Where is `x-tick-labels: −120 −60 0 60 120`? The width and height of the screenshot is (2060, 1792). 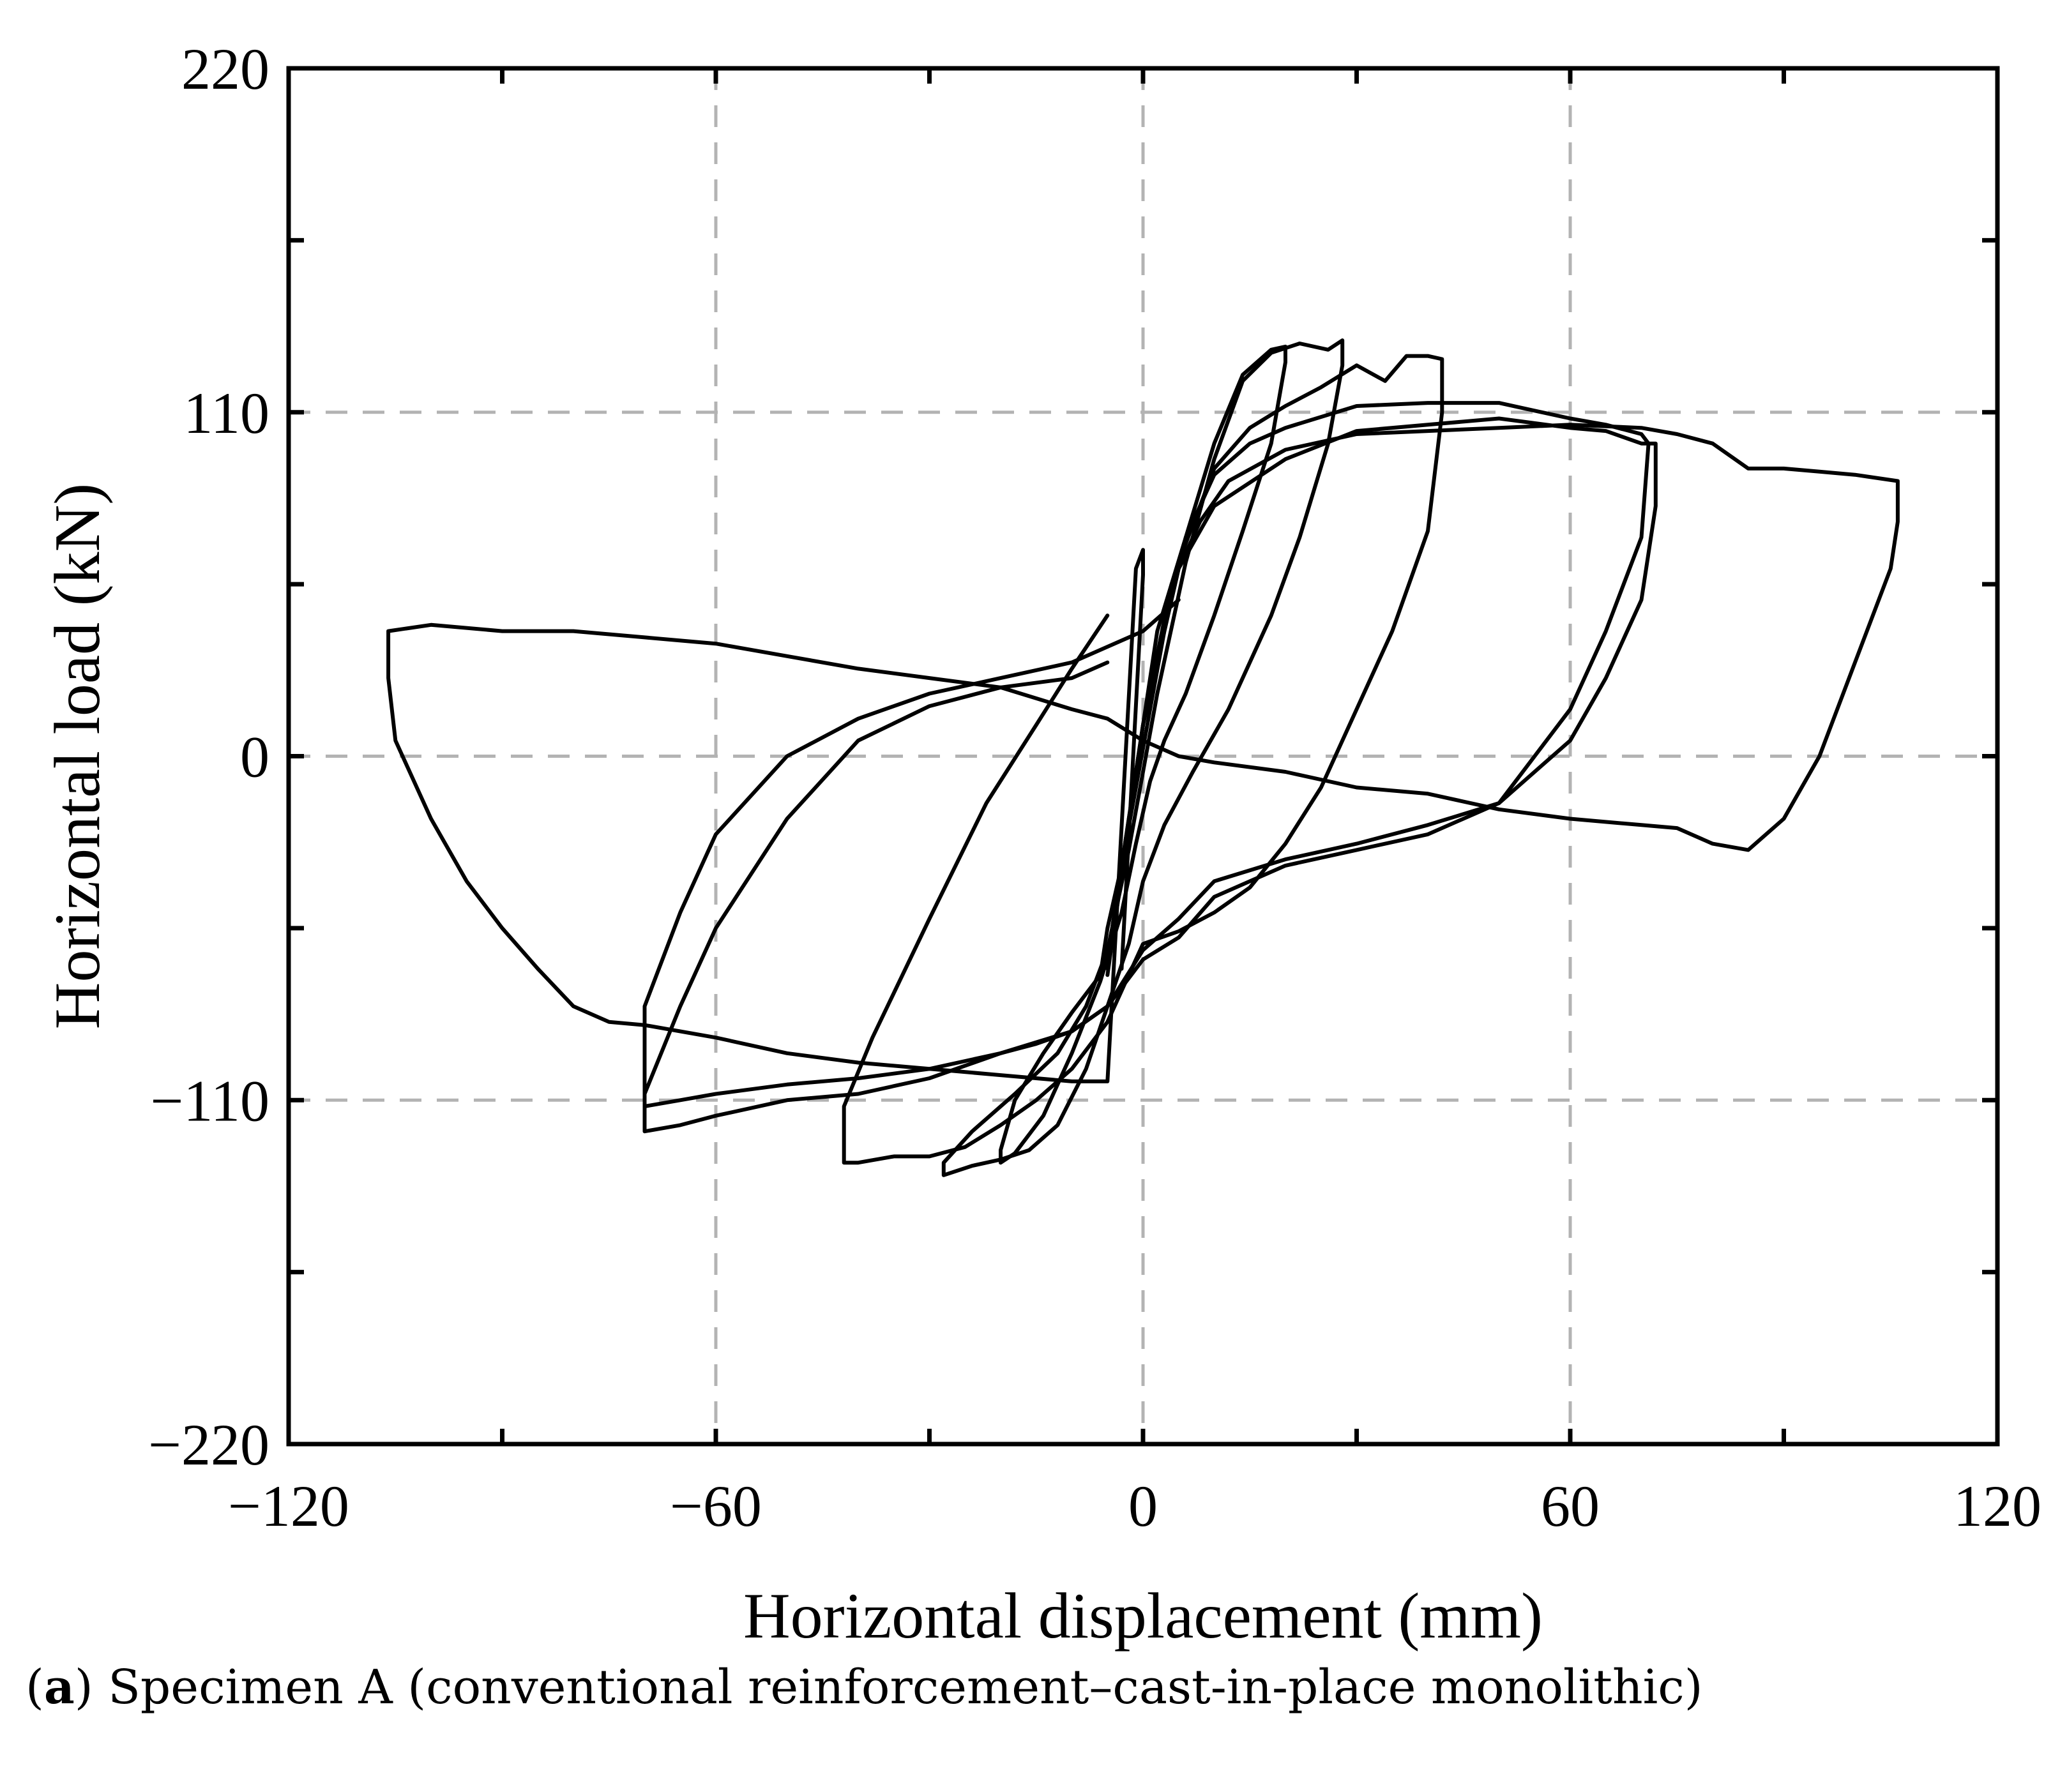
x-tick-labels: −120 −60 0 60 120 is located at coordinates (1134, 1506).